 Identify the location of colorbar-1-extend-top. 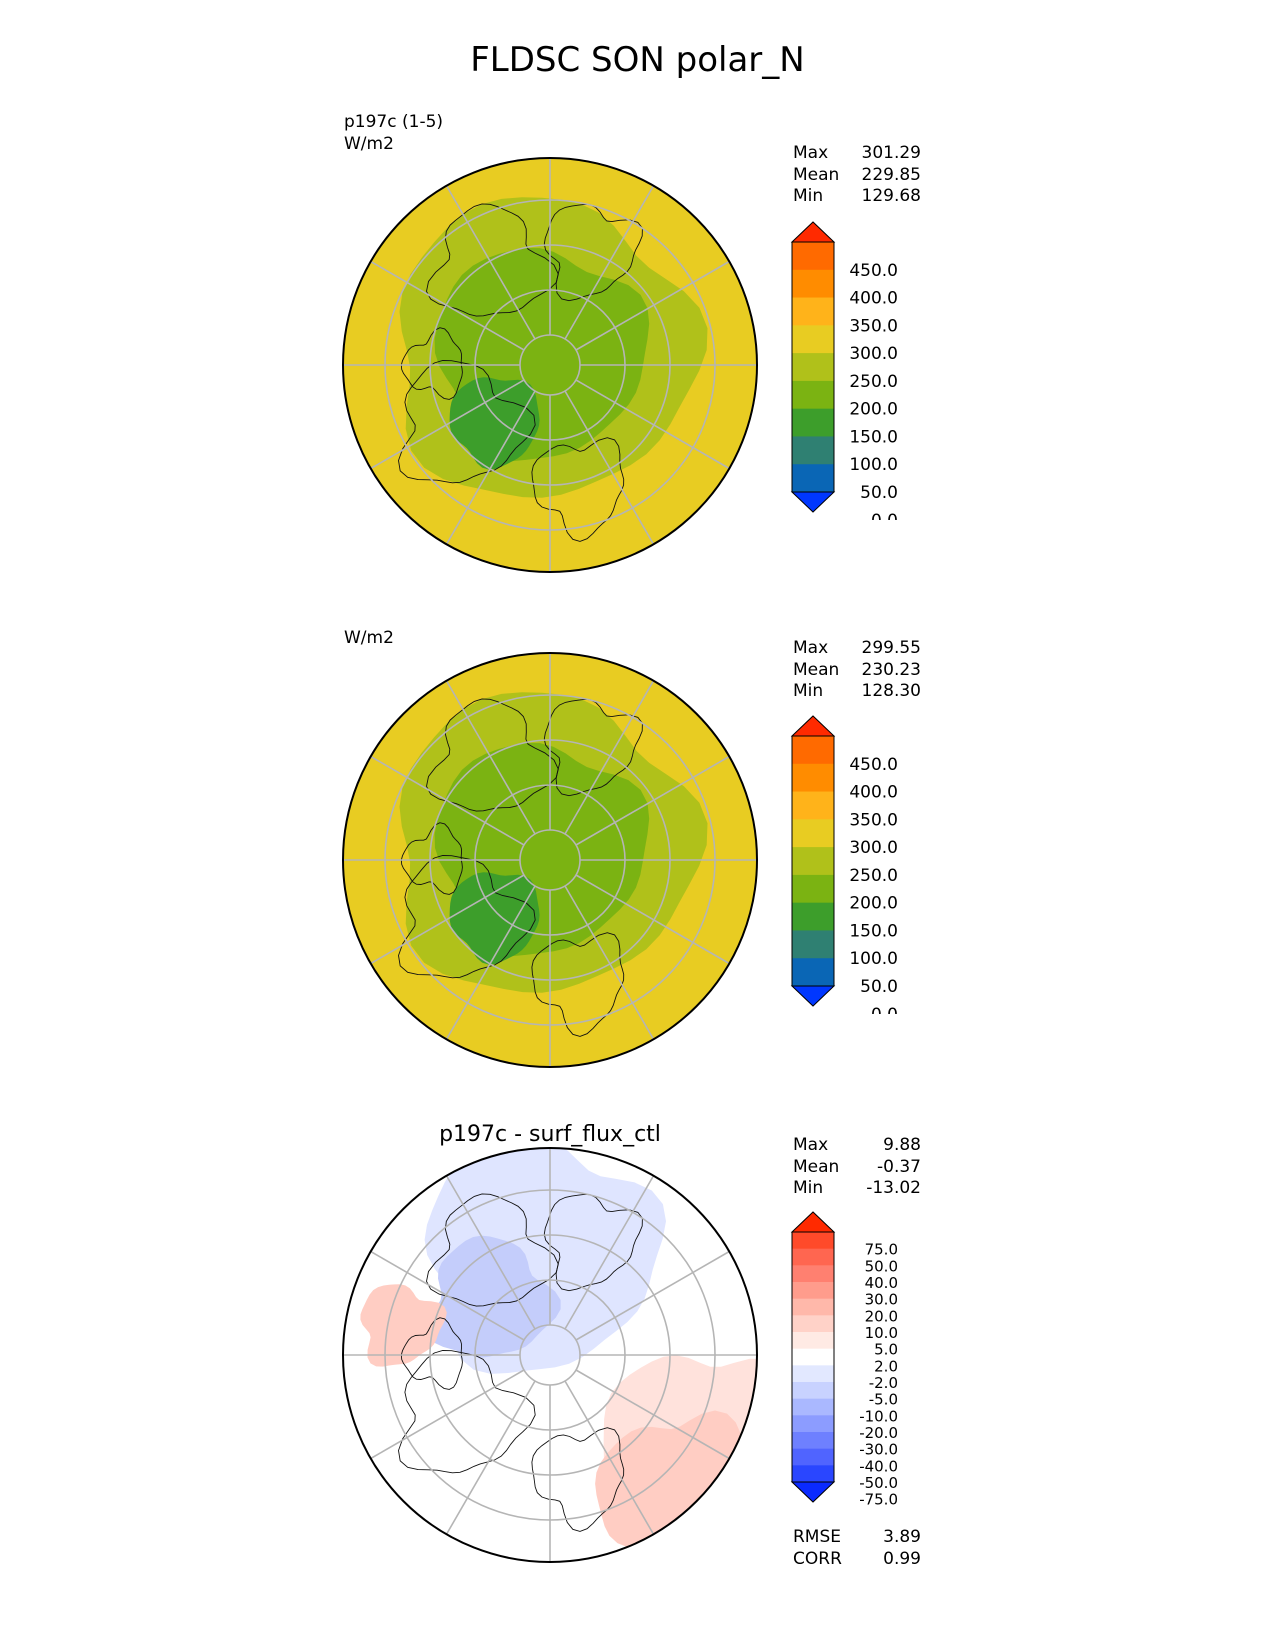
(813, 726).